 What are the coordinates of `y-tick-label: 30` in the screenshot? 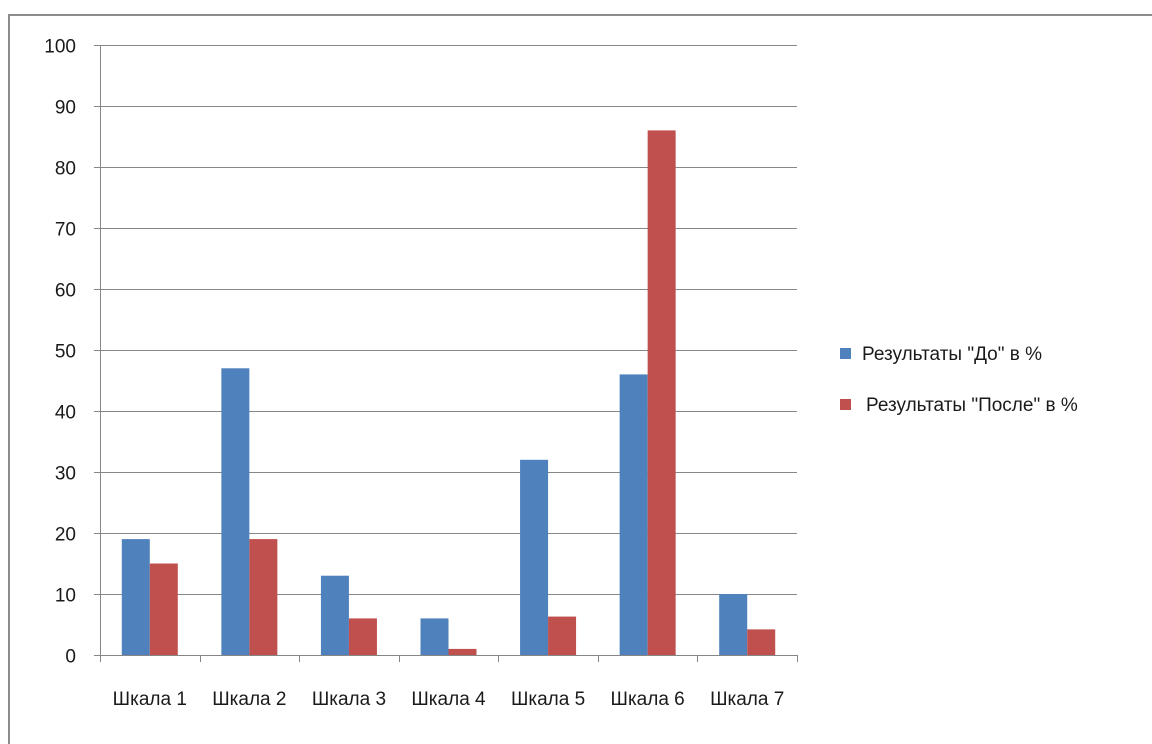 It's located at (65, 474).